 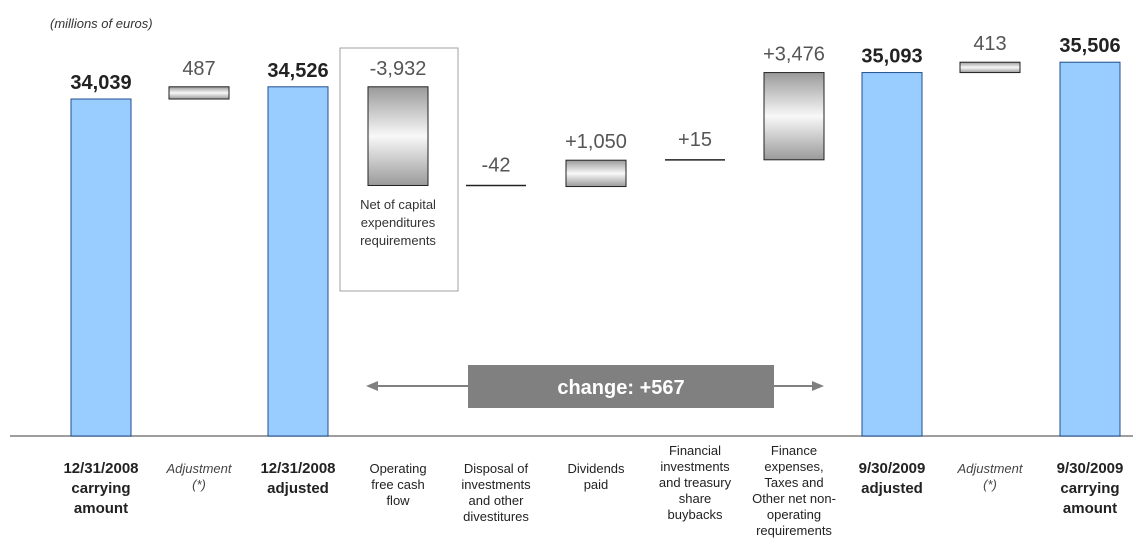 I want to click on change-box, so click(x=621, y=386).